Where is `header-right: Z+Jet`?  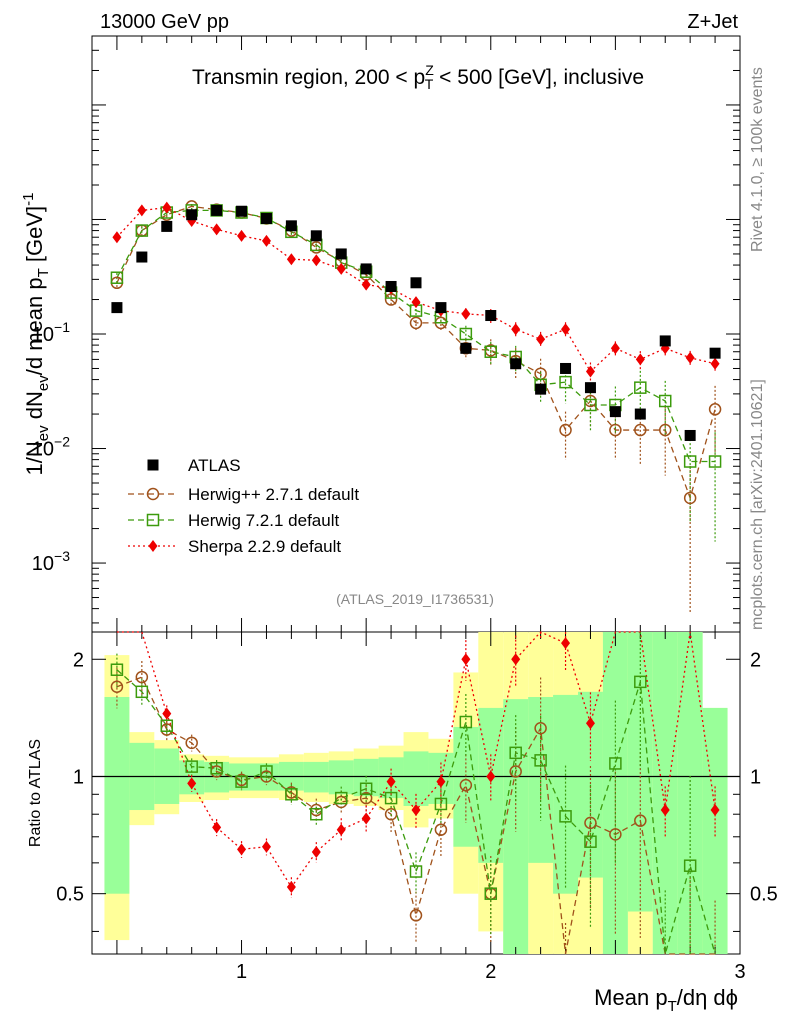
header-right: Z+Jet is located at coordinates (712, 22).